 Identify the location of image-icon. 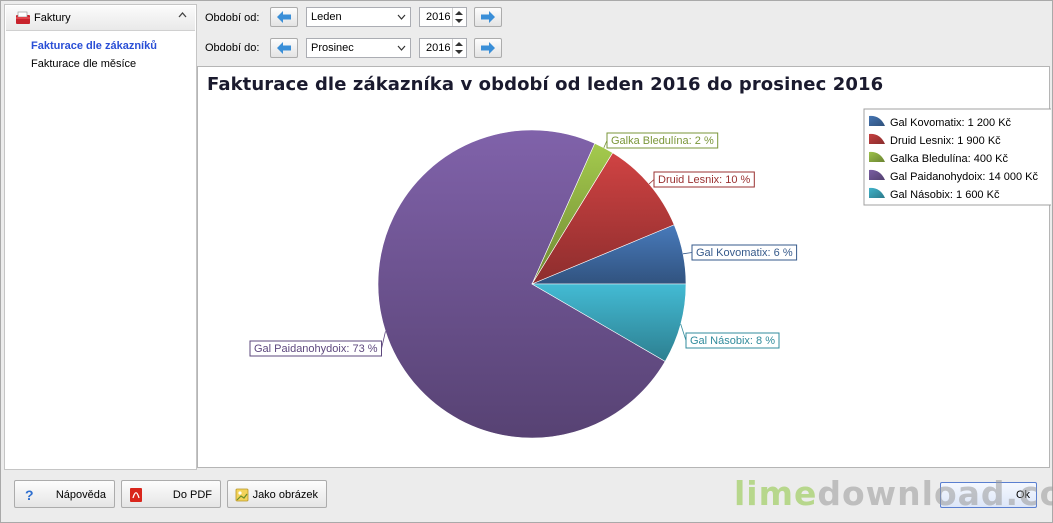
(242, 495).